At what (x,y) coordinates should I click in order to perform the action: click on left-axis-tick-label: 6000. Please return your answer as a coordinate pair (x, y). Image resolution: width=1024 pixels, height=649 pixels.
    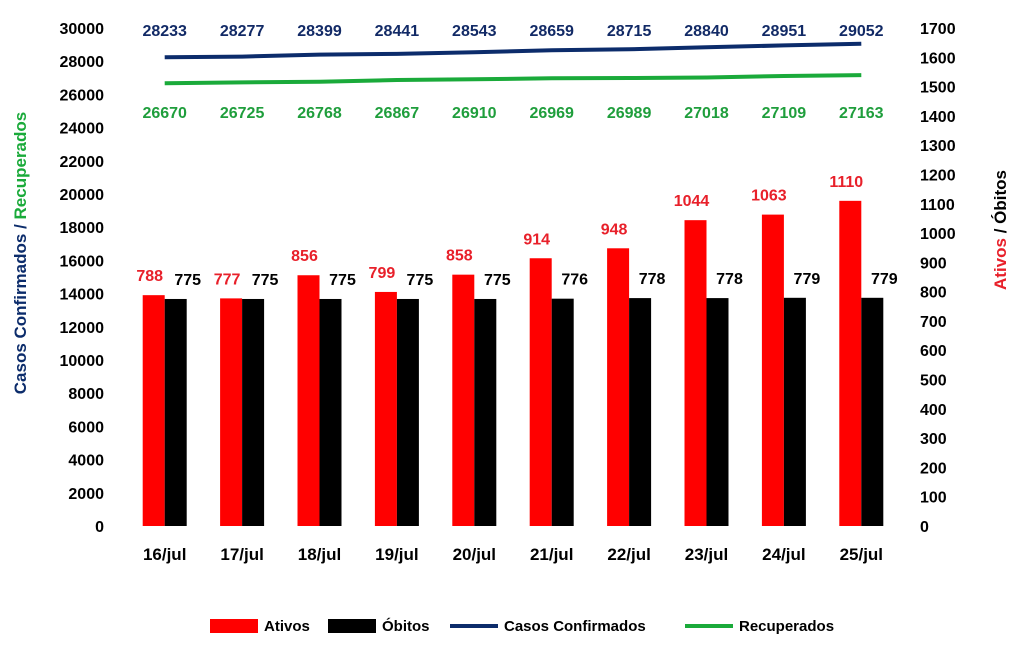
    Looking at the image, I should click on (86, 427).